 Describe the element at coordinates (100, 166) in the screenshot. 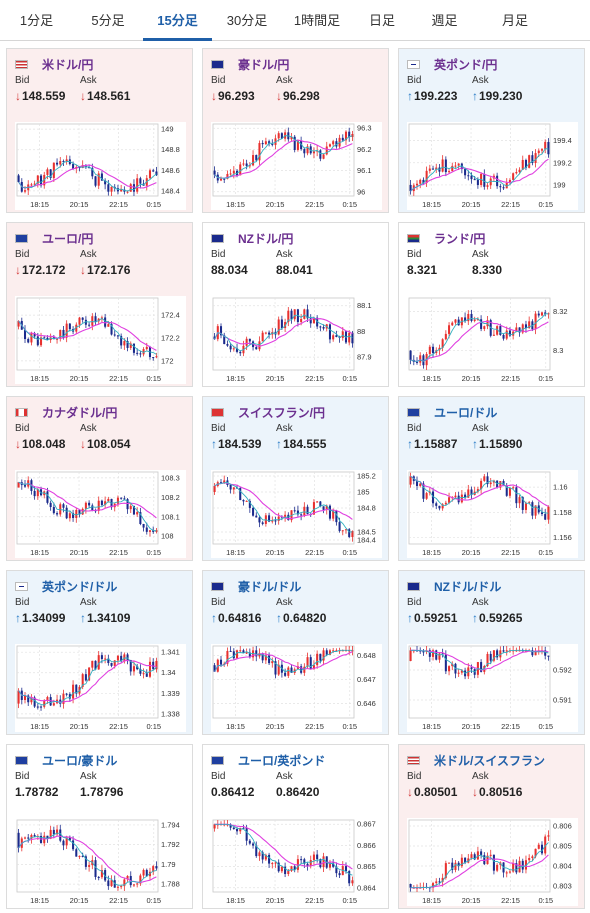

I see `candlestick-chart: 18:15 20:15 22:15 0:15 149 148.8 148.6 148.4` at that location.